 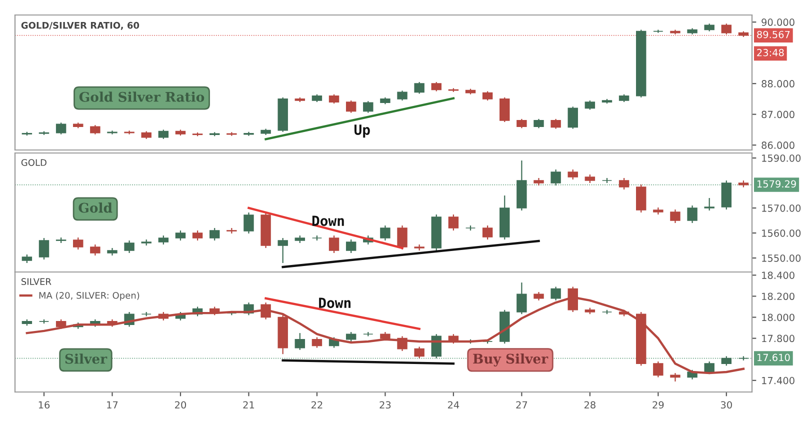 What do you see at coordinates (778, 275) in the screenshot?
I see `y-tick-label: 18.400` at bounding box center [778, 275].